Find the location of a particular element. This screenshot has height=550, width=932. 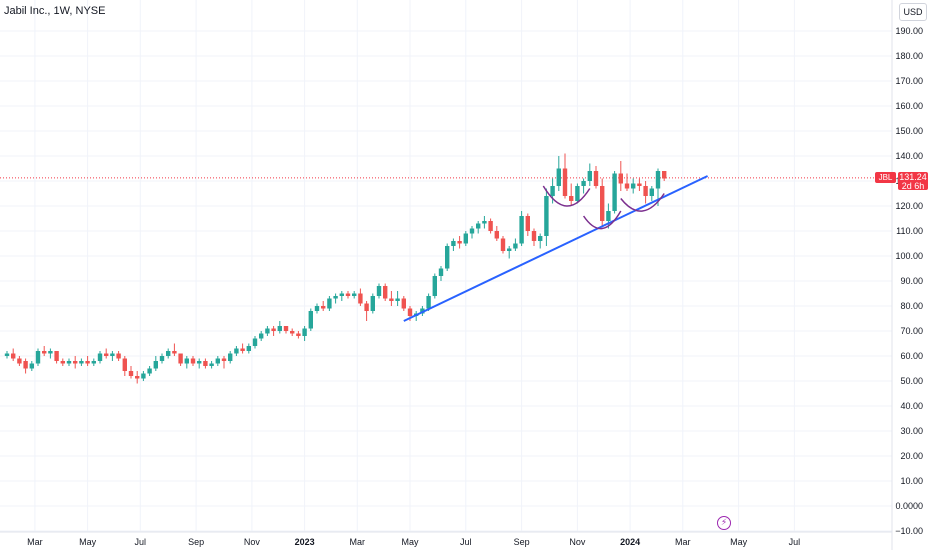

drawings is located at coordinates (556, 248).